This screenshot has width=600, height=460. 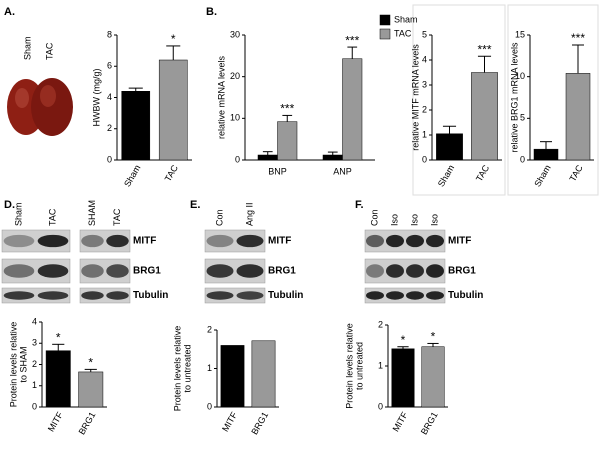 What do you see at coordinates (27, 48) in the screenshot?
I see `photo-label: Sham` at bounding box center [27, 48].